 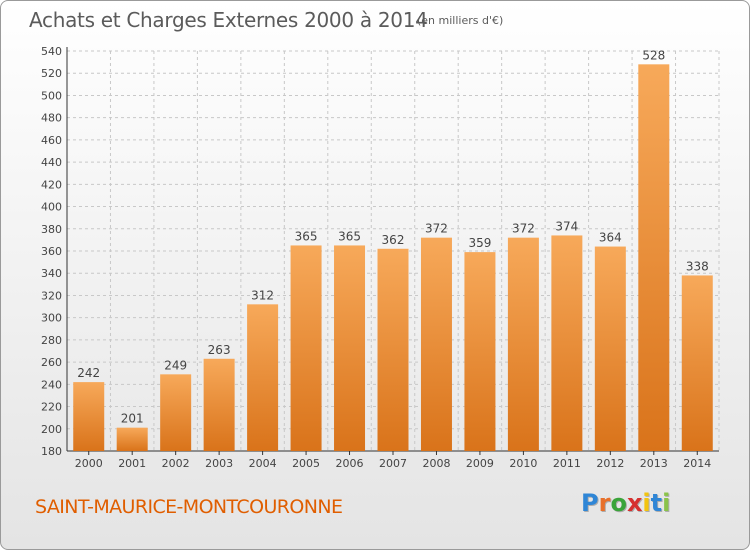 I want to click on y-tick-label: 260, so click(x=51, y=362).